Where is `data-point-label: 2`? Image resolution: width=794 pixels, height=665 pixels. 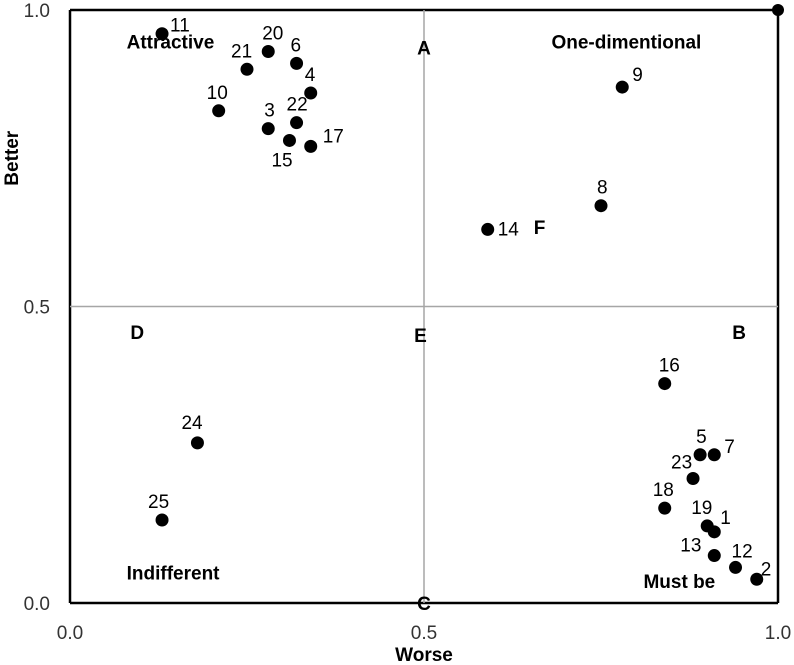 data-point-label: 2 is located at coordinates (766, 569).